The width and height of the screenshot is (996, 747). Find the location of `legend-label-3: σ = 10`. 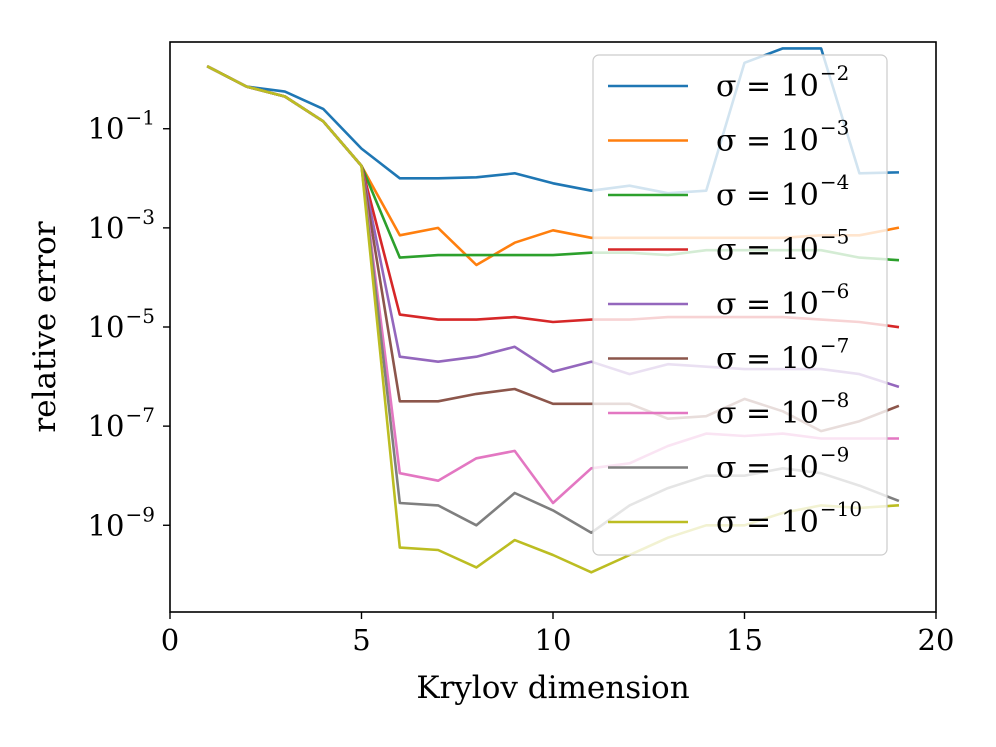

legend-label-3: σ = 10 is located at coordinates (767, 250).